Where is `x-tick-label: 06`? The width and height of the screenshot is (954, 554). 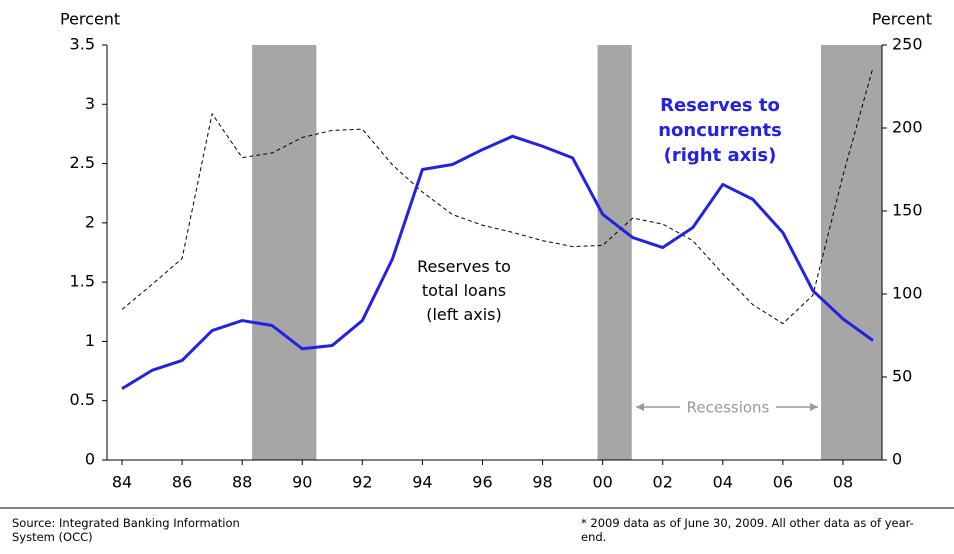
x-tick-label: 06 is located at coordinates (783, 482).